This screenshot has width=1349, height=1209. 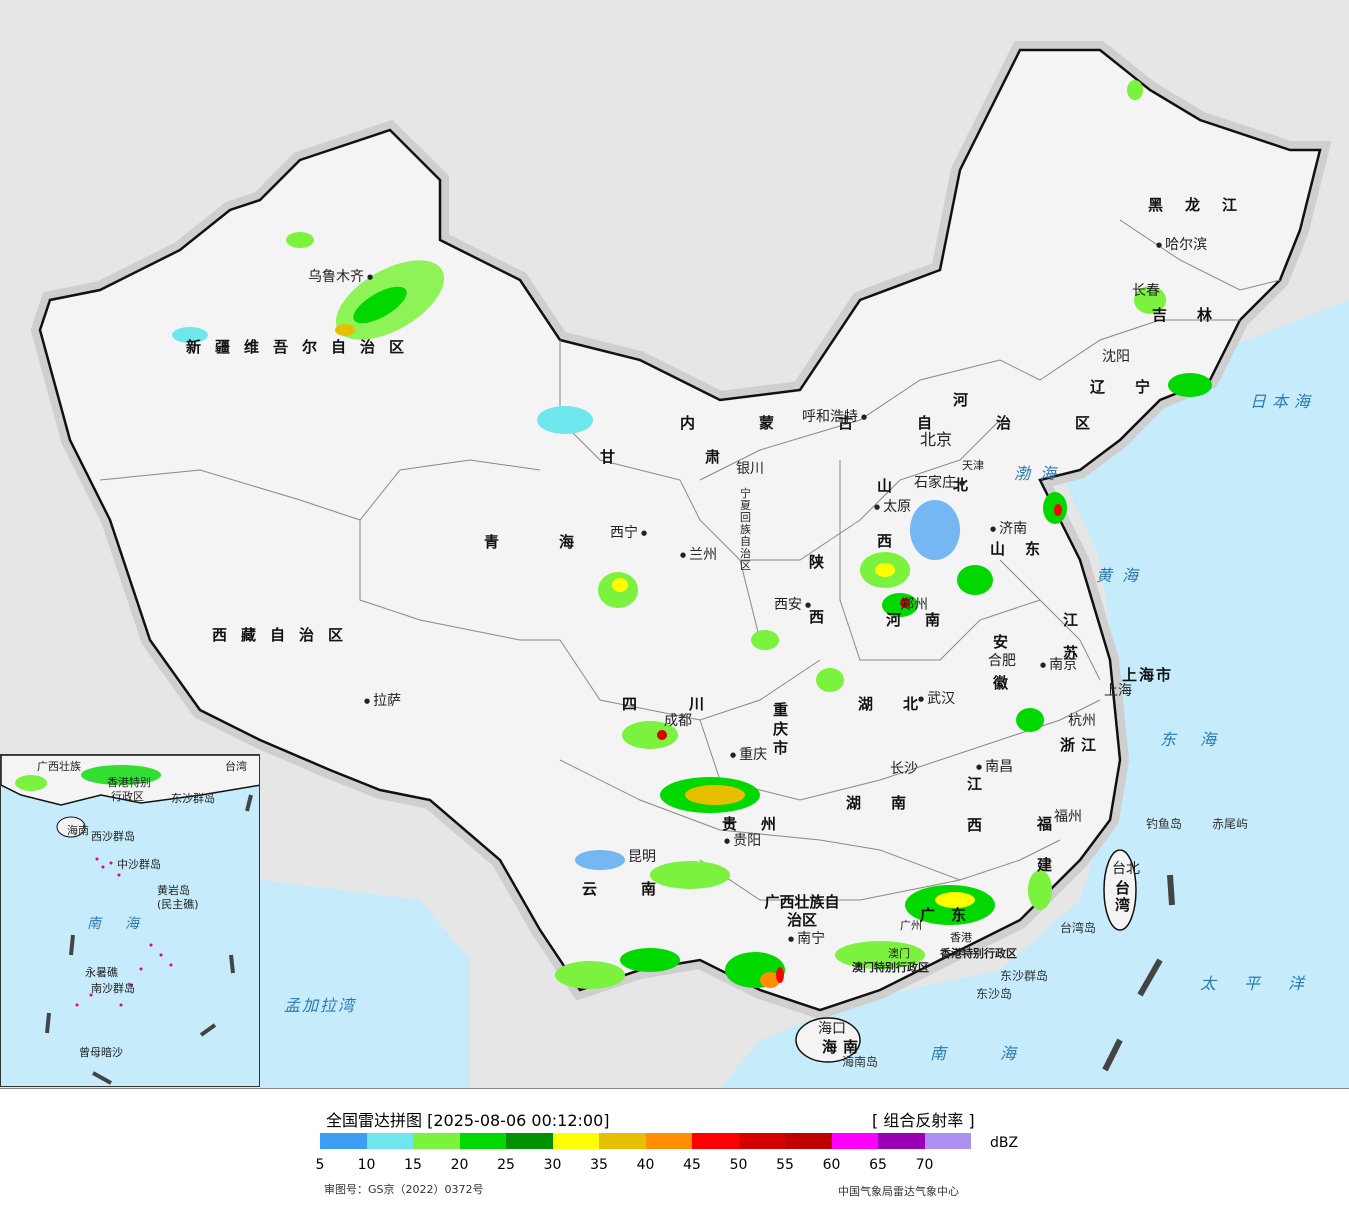 I want to click on island-diaoyu: 钓鱼岛, so click(x=1164, y=824).